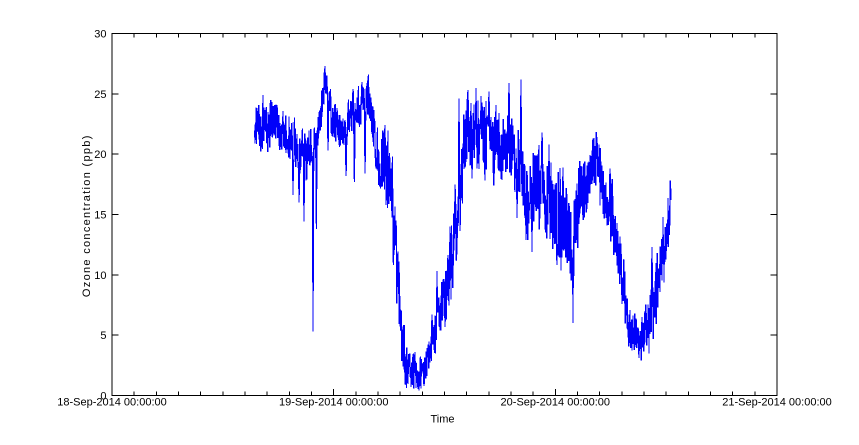 This screenshot has height=445, width=859. What do you see at coordinates (100, 276) in the screenshot?
I see `svg-text: 10` at bounding box center [100, 276].